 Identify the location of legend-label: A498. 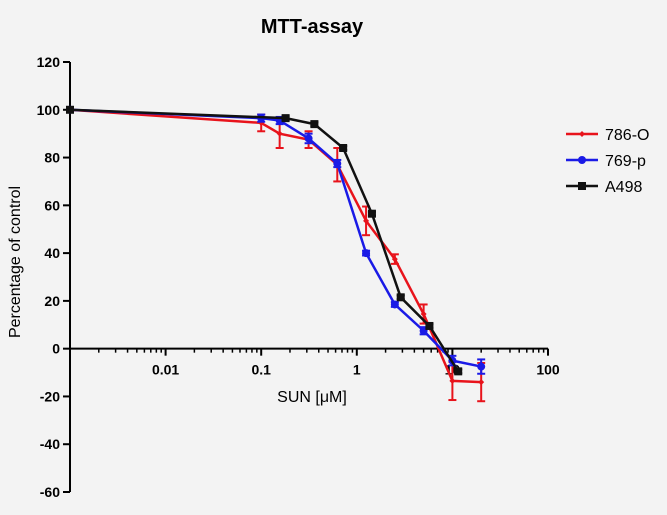
(623, 187).